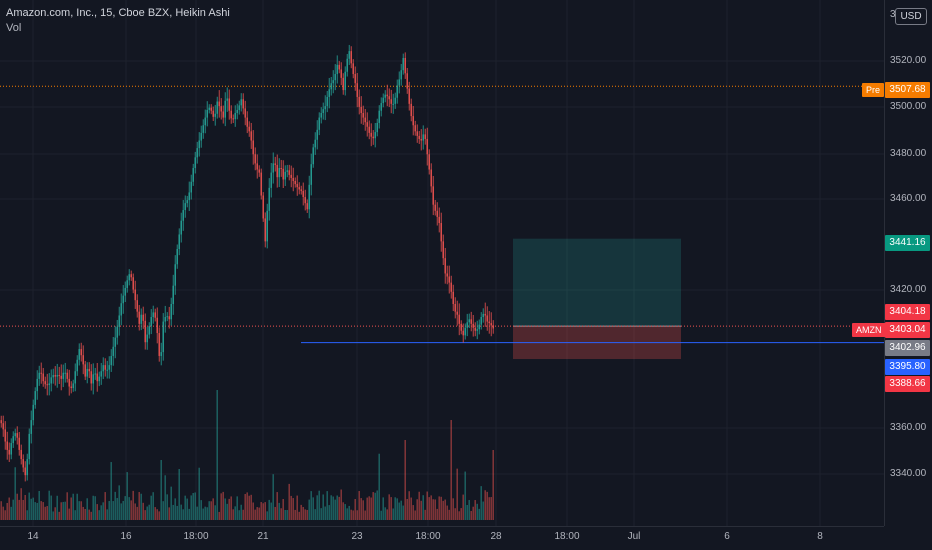 The width and height of the screenshot is (932, 550). Describe the element at coordinates (14, 28) in the screenshot. I see `volume-indicator-label: Vol` at that location.